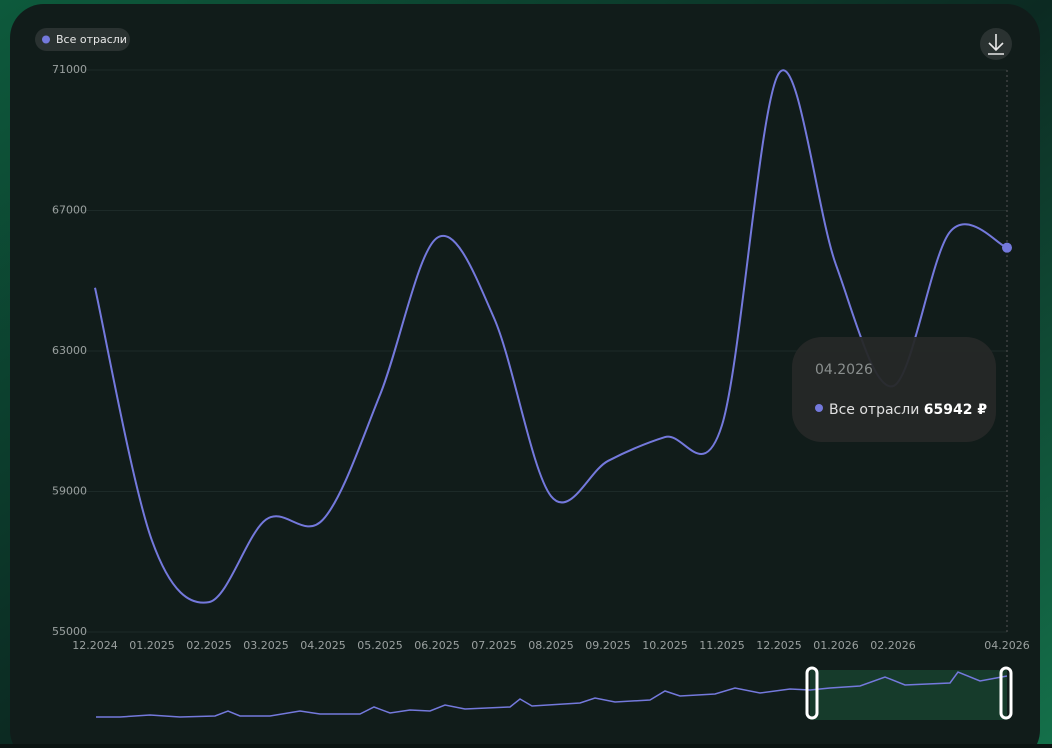 This screenshot has height=748, width=1052. What do you see at coordinates (893, 645) in the screenshot?
I see `x-tick-label: 02.2026` at bounding box center [893, 645].